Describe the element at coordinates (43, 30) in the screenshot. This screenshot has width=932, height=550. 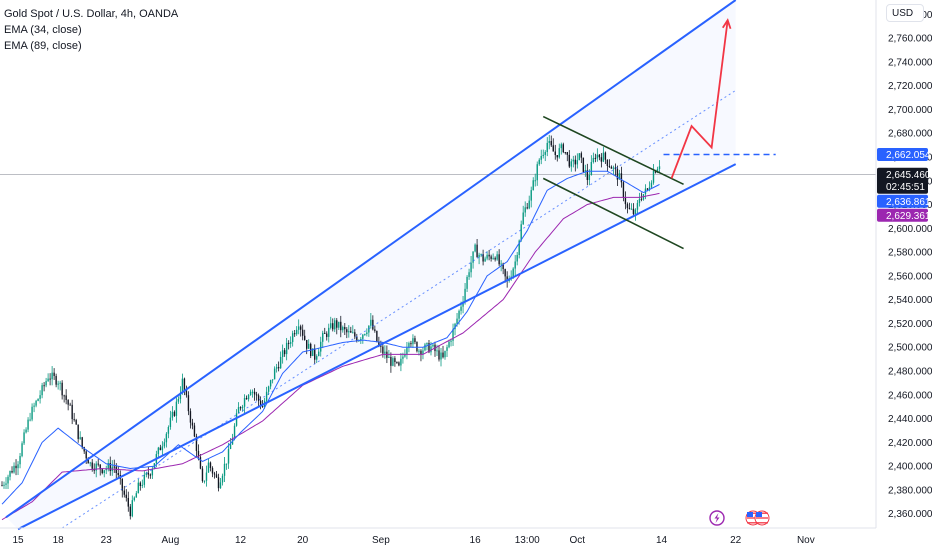
I see `ema-34-legend: EMA (34, close)` at that location.